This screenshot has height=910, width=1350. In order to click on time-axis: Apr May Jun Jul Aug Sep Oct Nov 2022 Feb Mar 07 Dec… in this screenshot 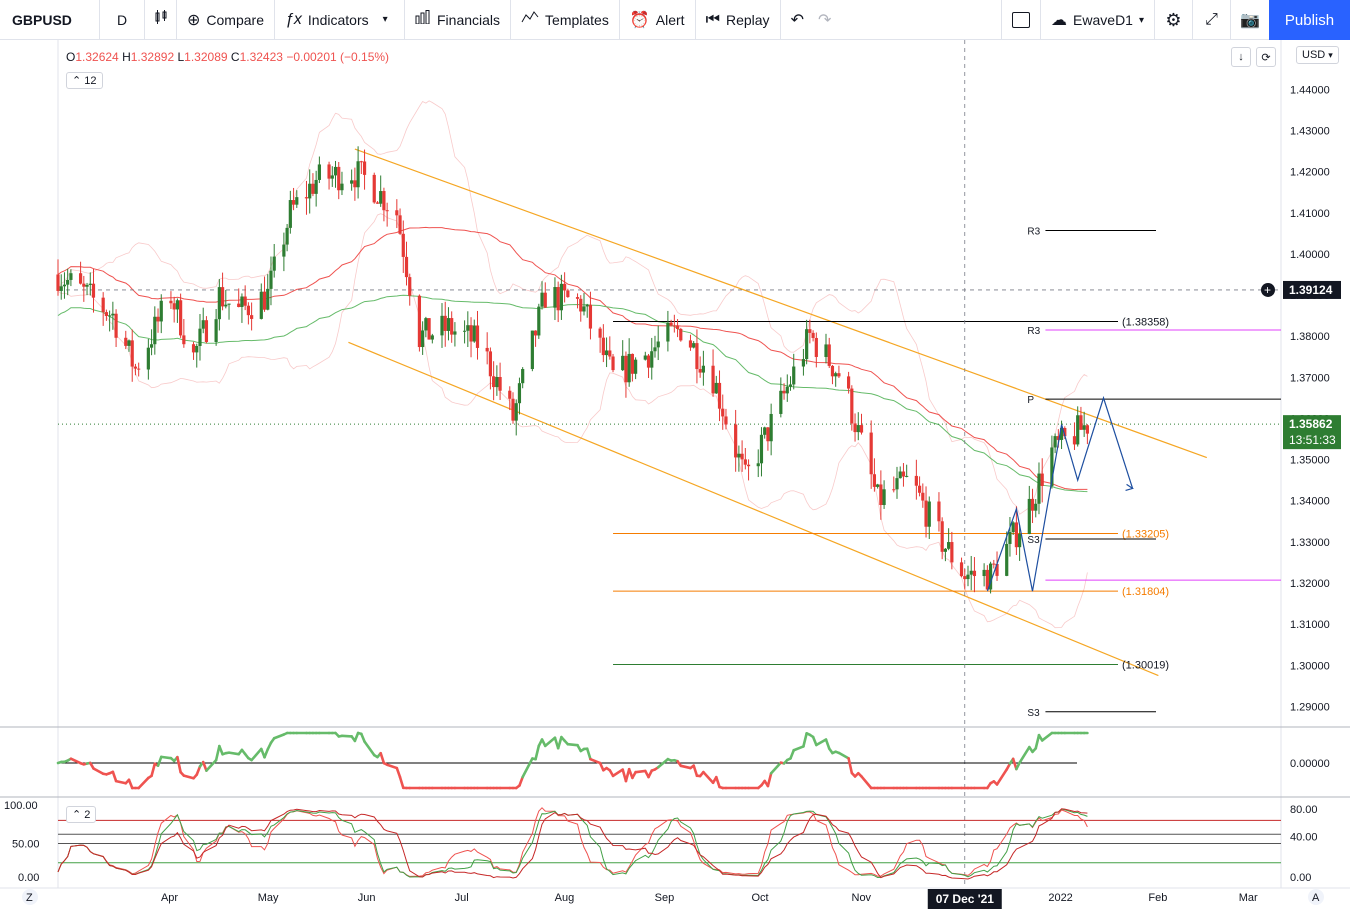, I will do `click(673, 899)`.